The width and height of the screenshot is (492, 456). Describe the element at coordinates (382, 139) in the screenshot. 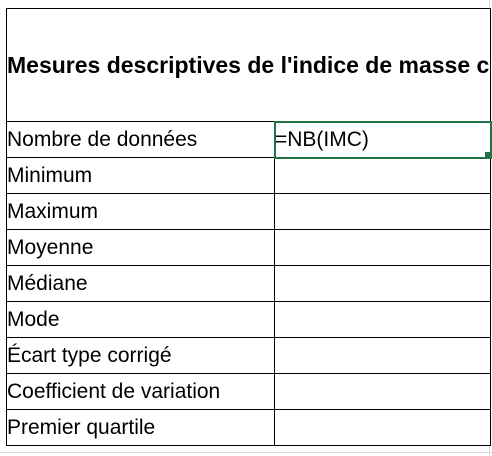

I see `active-cell-count-value: =NB(IMC)` at that location.